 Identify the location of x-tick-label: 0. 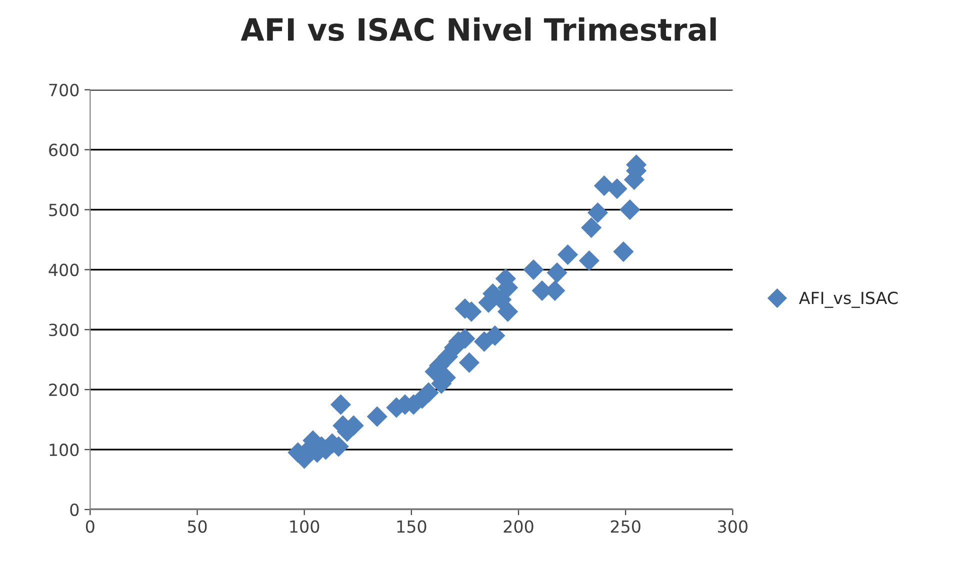
(90, 526).